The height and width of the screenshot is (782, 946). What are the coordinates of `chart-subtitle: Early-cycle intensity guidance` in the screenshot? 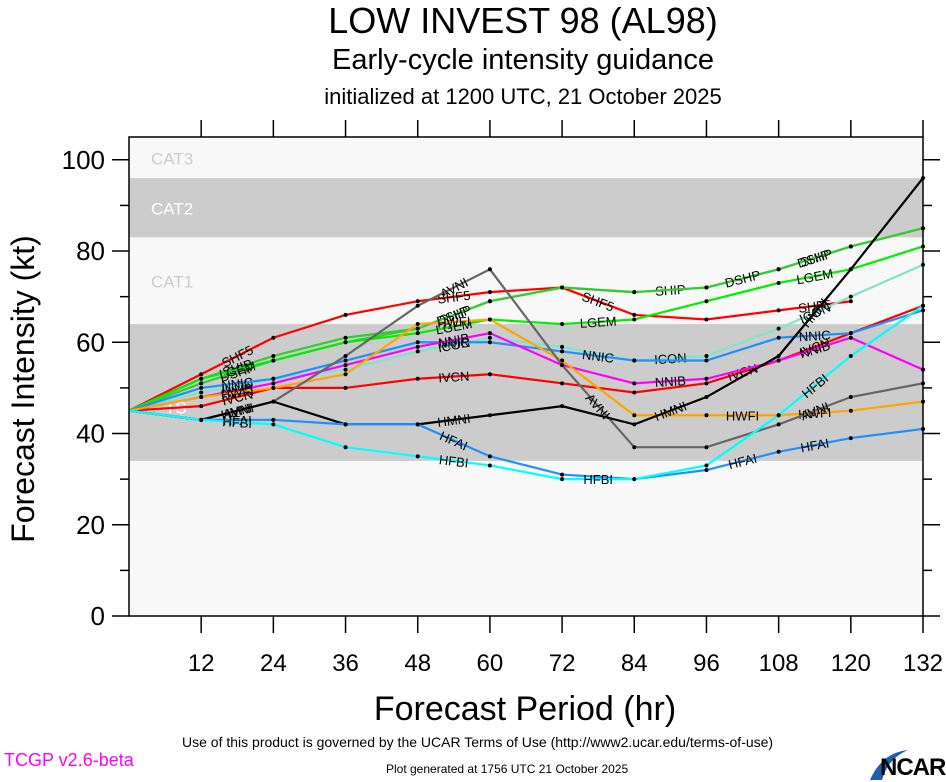 It's located at (522, 60).